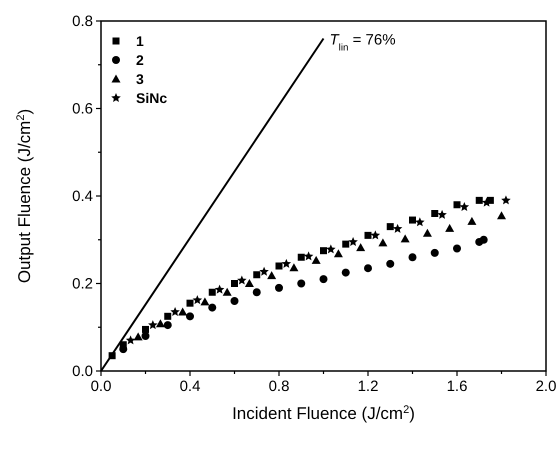 Image resolution: width=559 pixels, height=449 pixels. Describe the element at coordinates (82, 21) in the screenshot. I see `y-tick-label: 0.8` at that location.